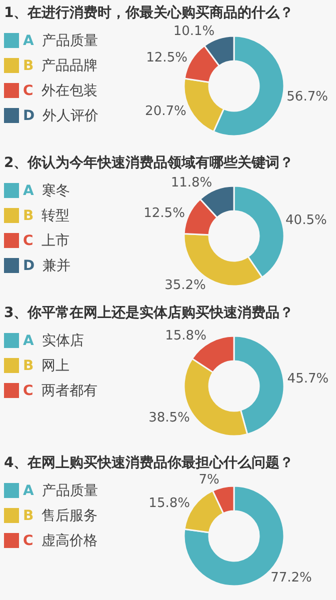 The height and width of the screenshot is (600, 336). Describe the element at coordinates (60, 391) in the screenshot. I see `legend-label: C 两者都有` at that location.